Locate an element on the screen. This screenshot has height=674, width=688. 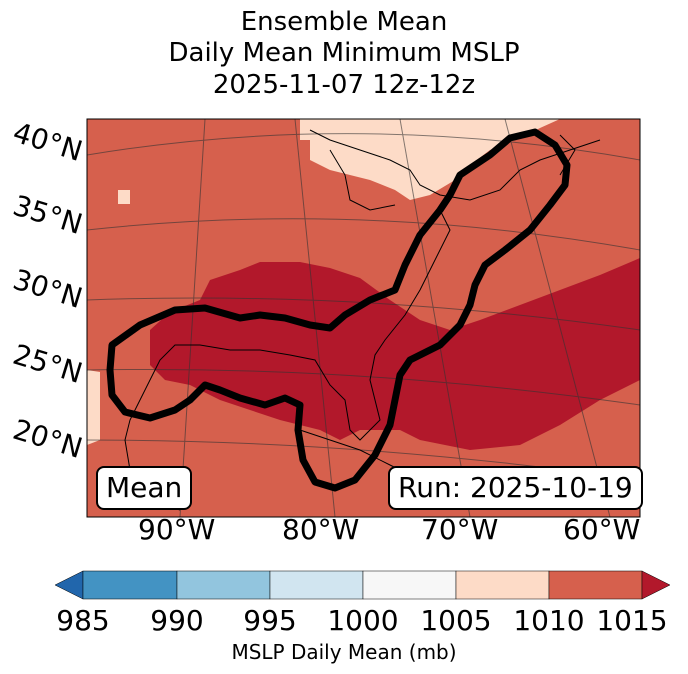
colorbar-tick-1015: 1015 is located at coordinates (632, 620).